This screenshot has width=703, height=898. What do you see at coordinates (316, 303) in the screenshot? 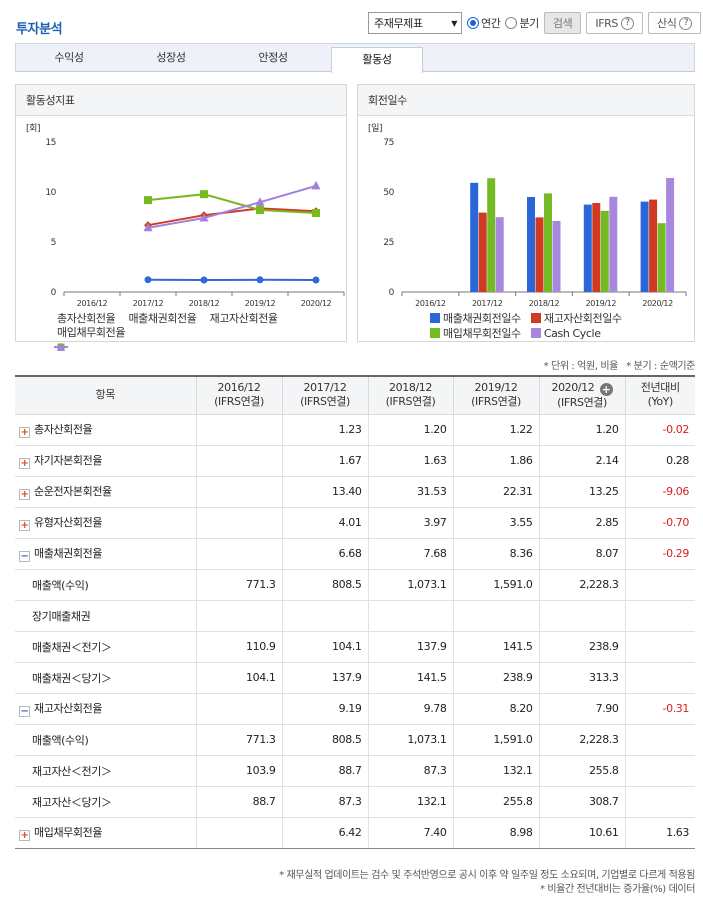
I see `x-tick-label: 2020/12` at bounding box center [316, 303].